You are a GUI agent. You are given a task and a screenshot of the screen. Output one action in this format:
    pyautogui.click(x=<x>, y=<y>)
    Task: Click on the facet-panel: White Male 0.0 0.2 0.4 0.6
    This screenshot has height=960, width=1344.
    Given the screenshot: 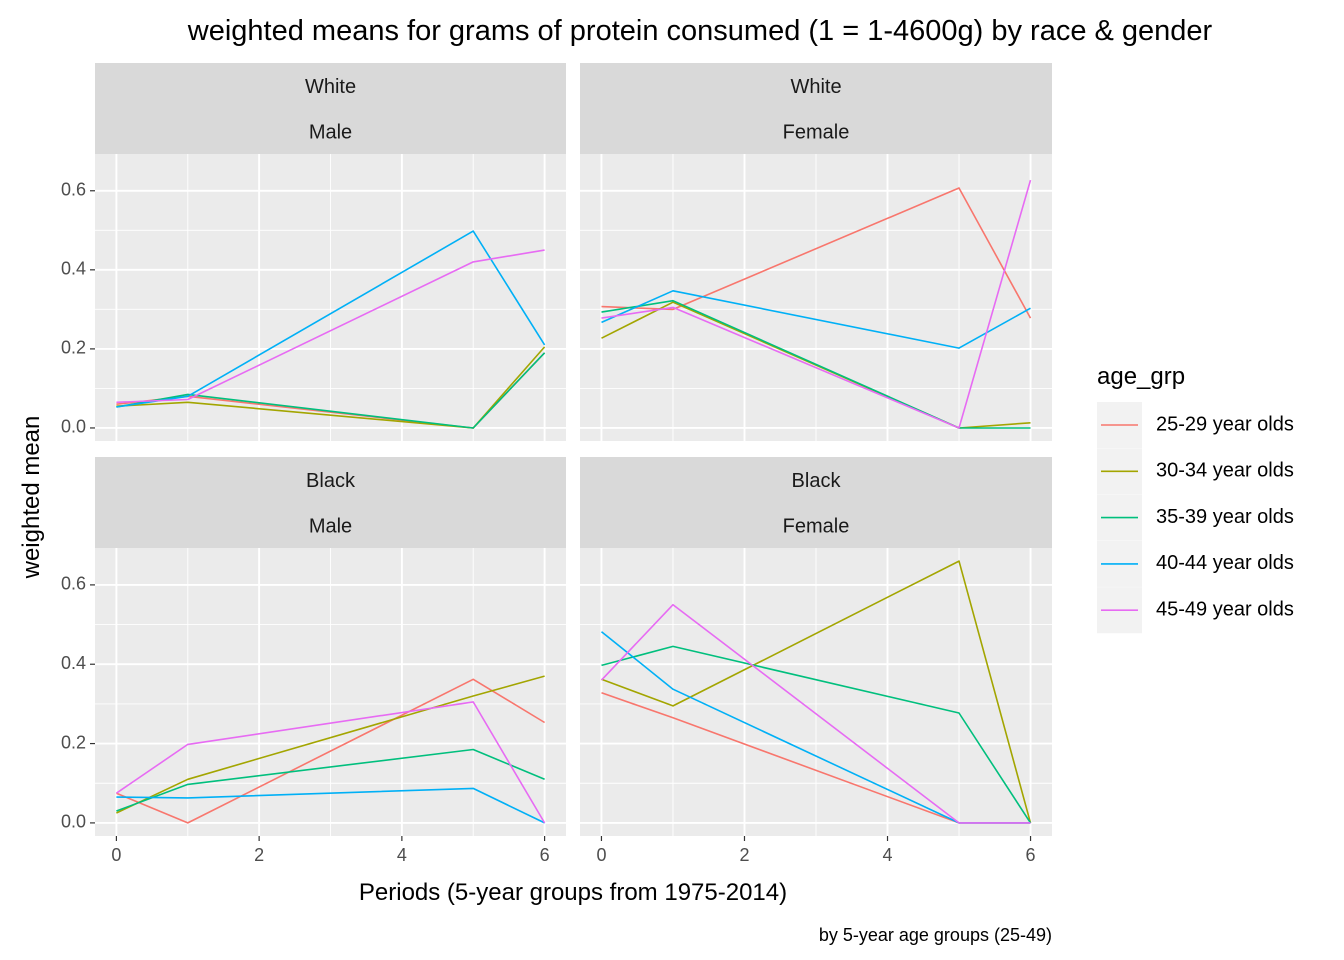 What is the action you would take?
    pyautogui.click(x=313, y=252)
    